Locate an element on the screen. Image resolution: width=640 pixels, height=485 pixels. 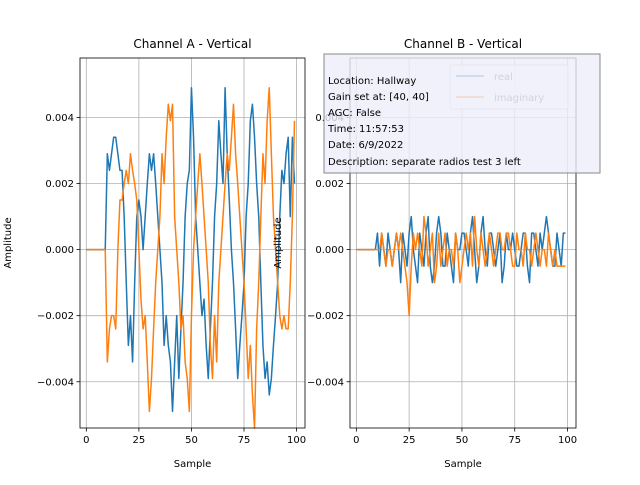
channel-b-ytick-label: 0.002 is located at coordinates (329, 184).